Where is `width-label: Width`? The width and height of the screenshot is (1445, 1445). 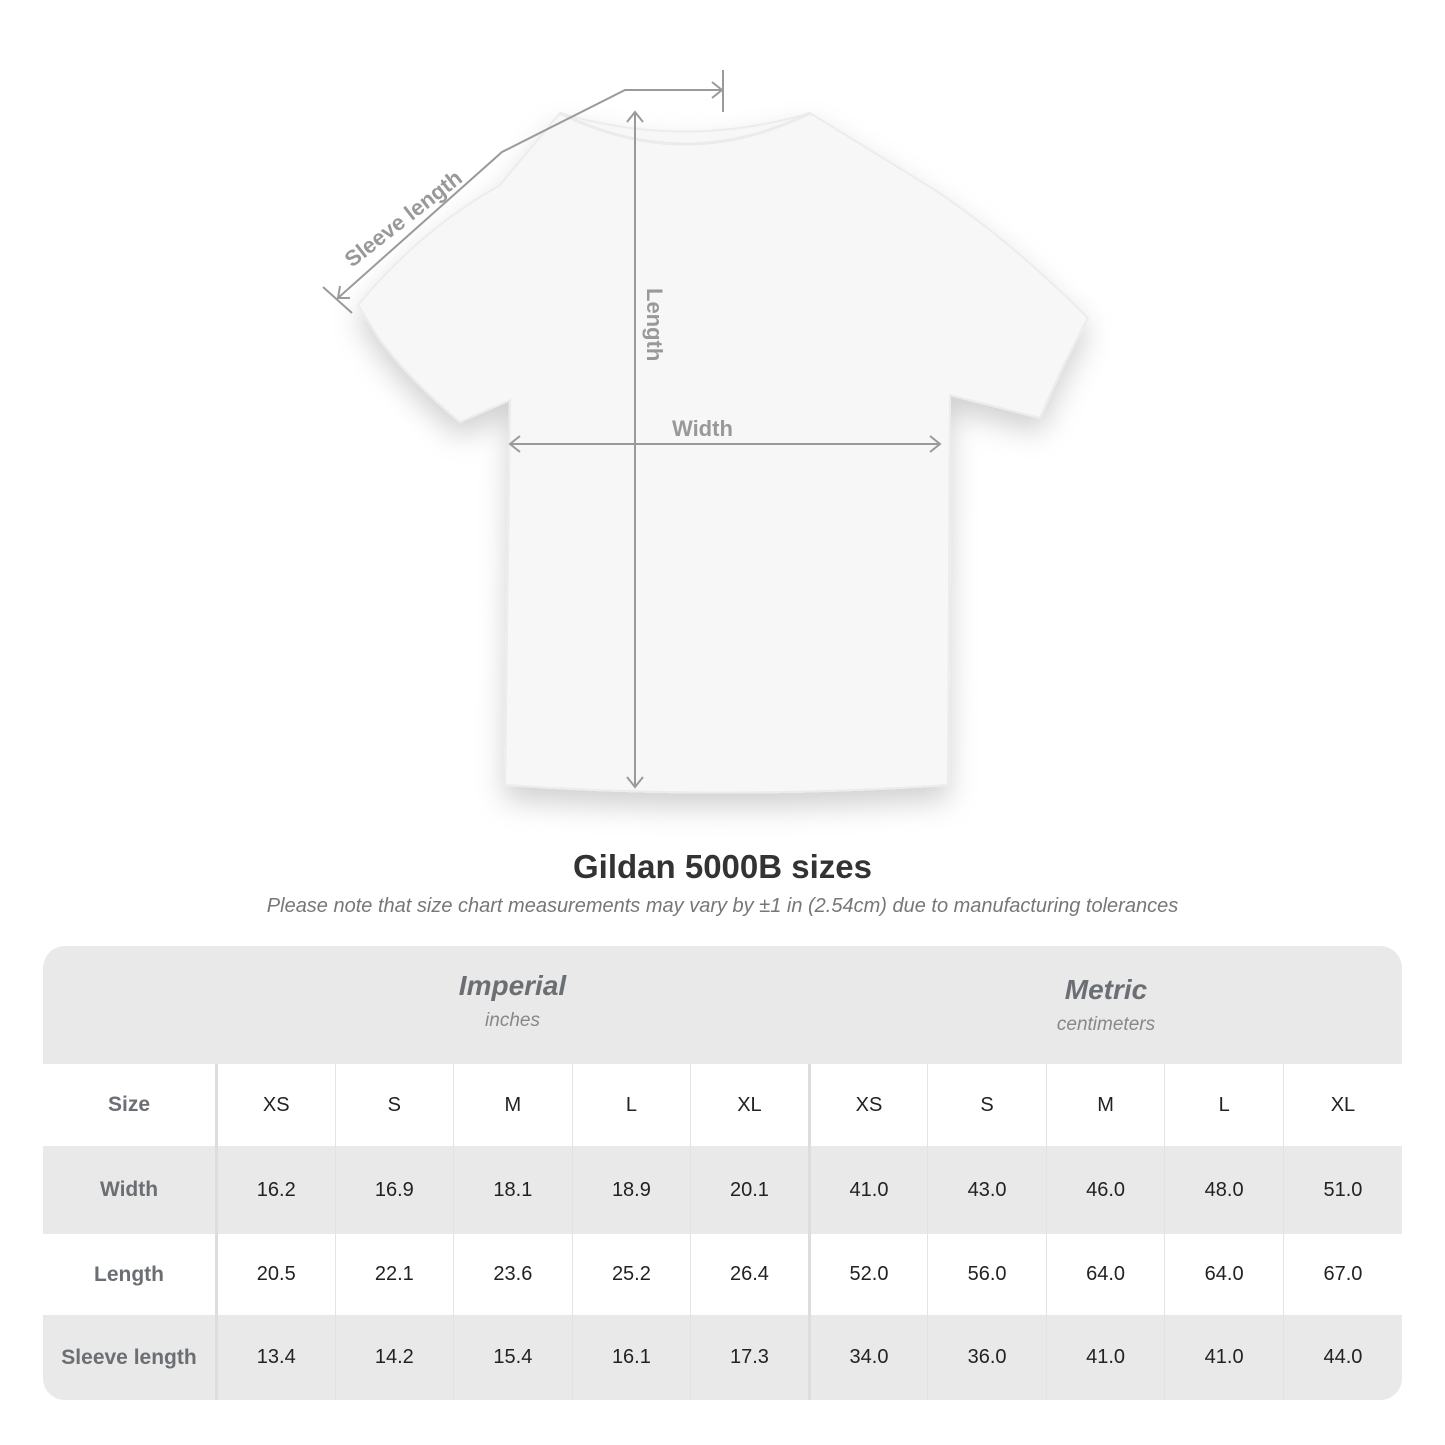 width-label: Width is located at coordinates (702, 428).